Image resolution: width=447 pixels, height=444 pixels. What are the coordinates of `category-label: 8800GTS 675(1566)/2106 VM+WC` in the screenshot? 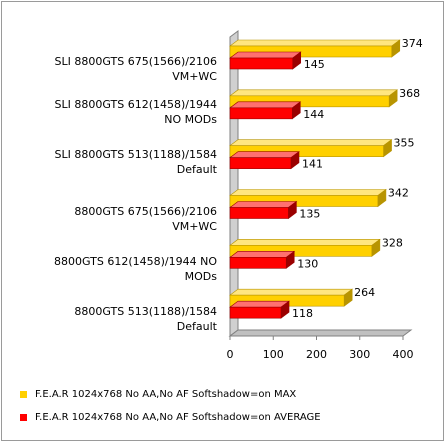 It's located at (145, 218).